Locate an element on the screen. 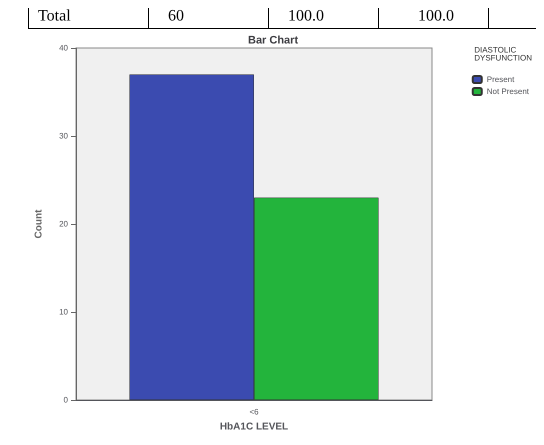  y-tick-label: 20 is located at coordinates (64, 224).